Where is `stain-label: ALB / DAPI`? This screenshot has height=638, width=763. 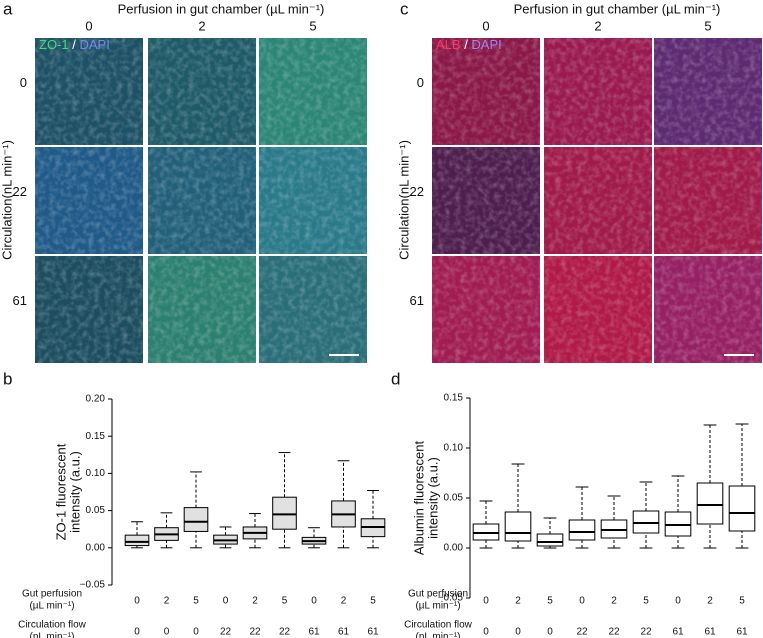 stain-label: ALB / DAPI is located at coordinates (469, 44).